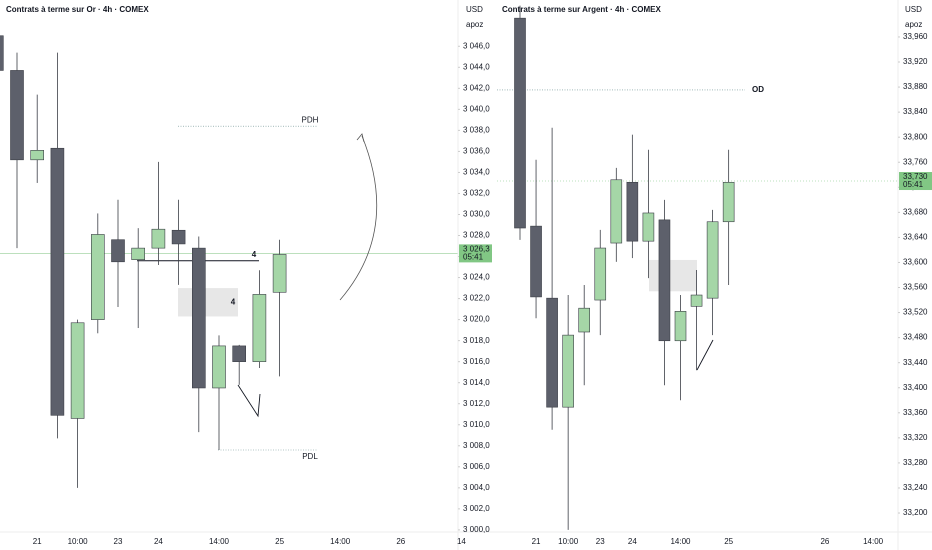 The height and width of the screenshot is (550, 932). What do you see at coordinates (476, 298) in the screenshot?
I see `y-tick-label: 3 022,0` at bounding box center [476, 298].